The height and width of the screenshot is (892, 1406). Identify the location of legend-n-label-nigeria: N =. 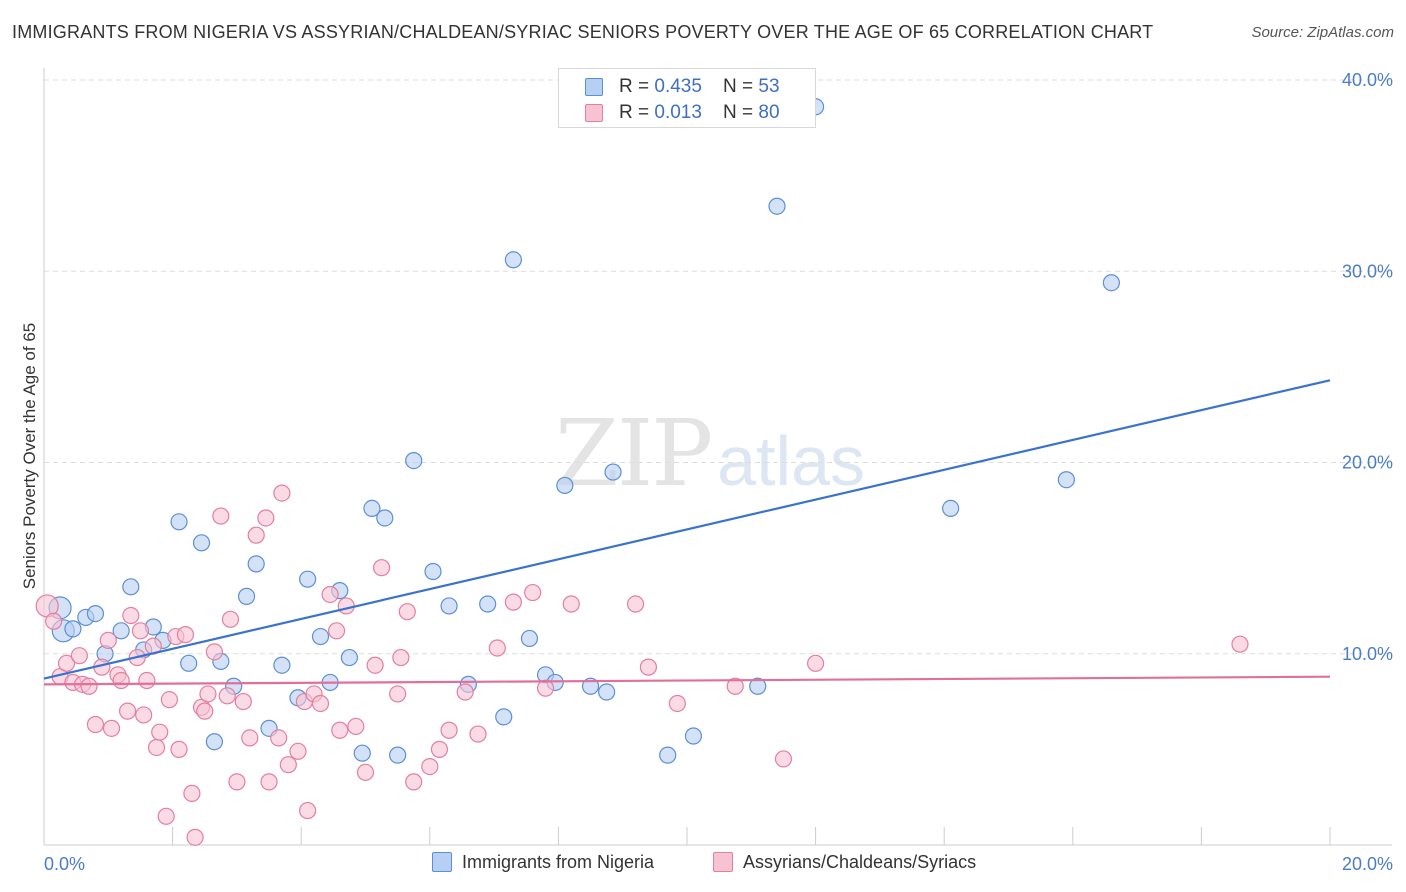
(741, 86).